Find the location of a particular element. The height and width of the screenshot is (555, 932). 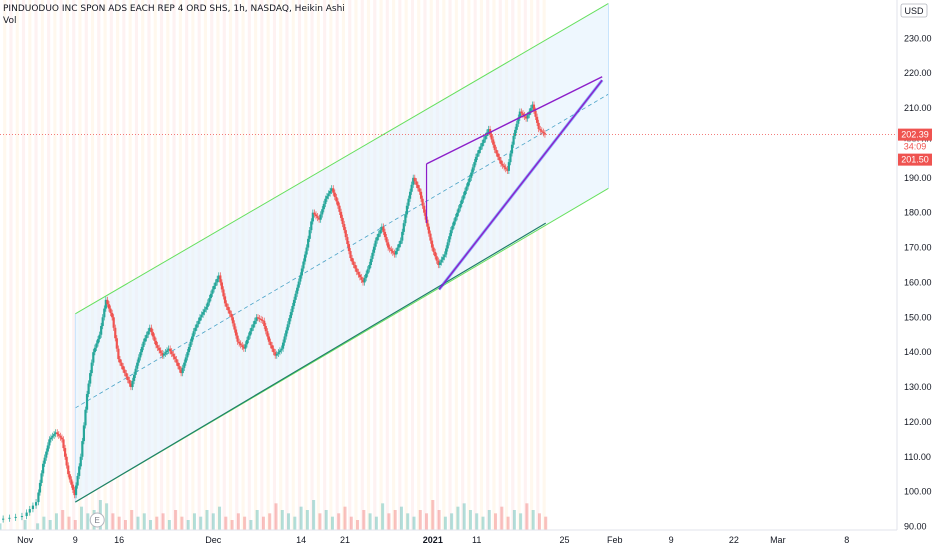

price-scale-bg is located at coordinates (914, 265).